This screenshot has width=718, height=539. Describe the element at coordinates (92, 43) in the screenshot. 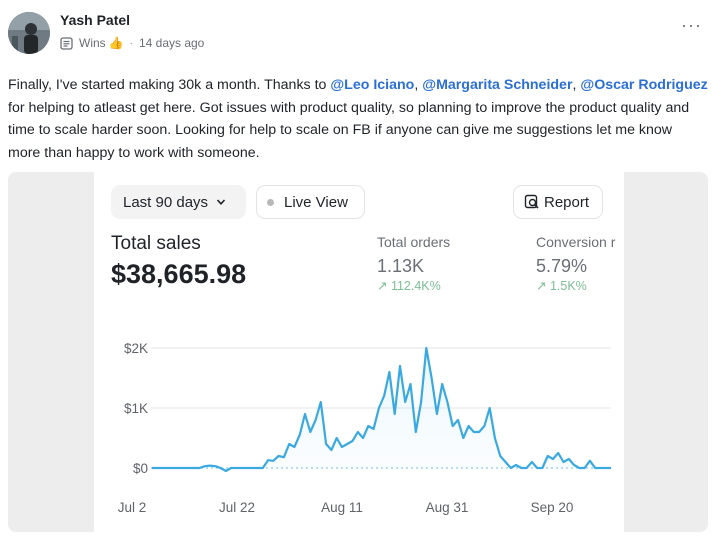

I see `category-label: Wins` at that location.